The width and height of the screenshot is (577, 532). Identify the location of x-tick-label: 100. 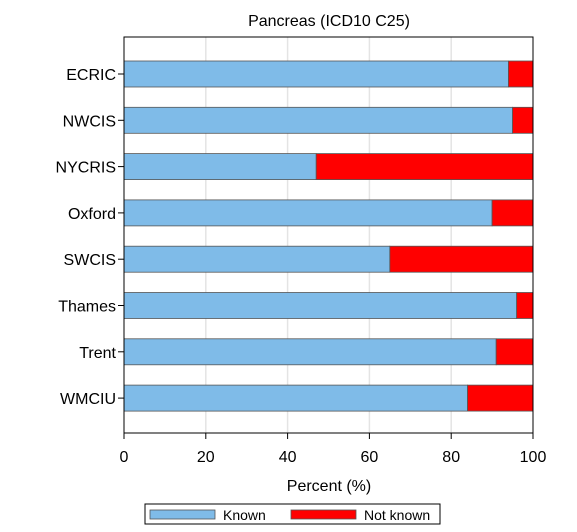
(533, 457).